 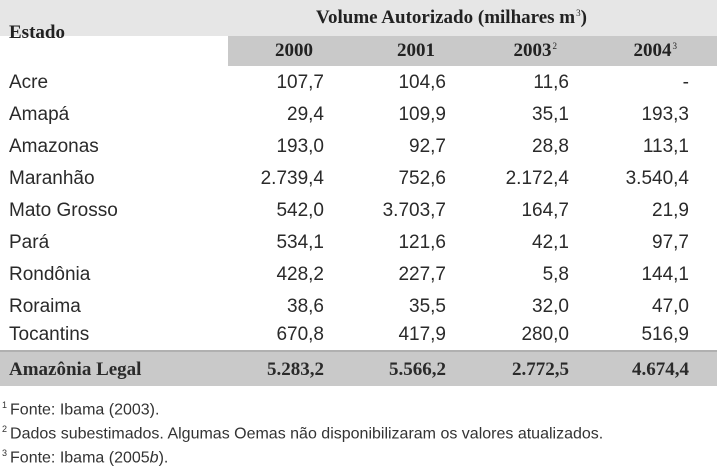 What do you see at coordinates (358, 242) in the screenshot?
I see `table-row: Pará 534,1 121,6 42,1 97,7` at bounding box center [358, 242].